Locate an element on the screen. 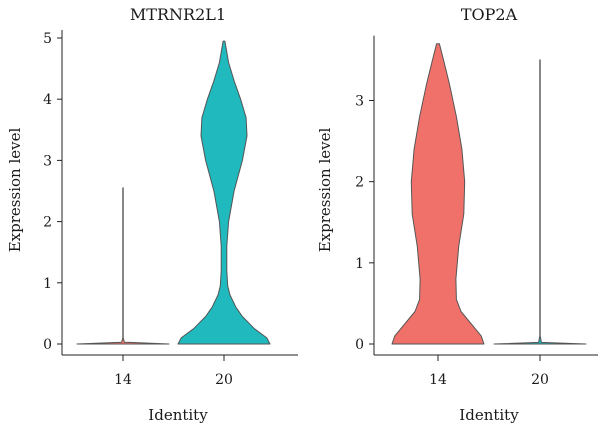  chart-title: MTRNR2L1 is located at coordinates (178, 14).